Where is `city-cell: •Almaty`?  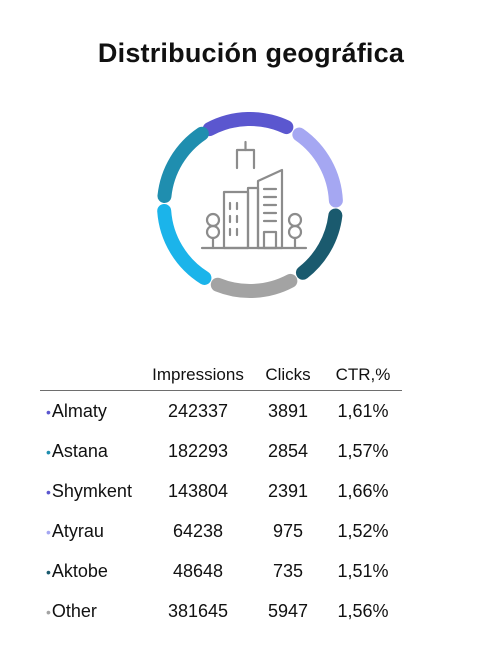 city-cell: •Almaty is located at coordinates (92, 411).